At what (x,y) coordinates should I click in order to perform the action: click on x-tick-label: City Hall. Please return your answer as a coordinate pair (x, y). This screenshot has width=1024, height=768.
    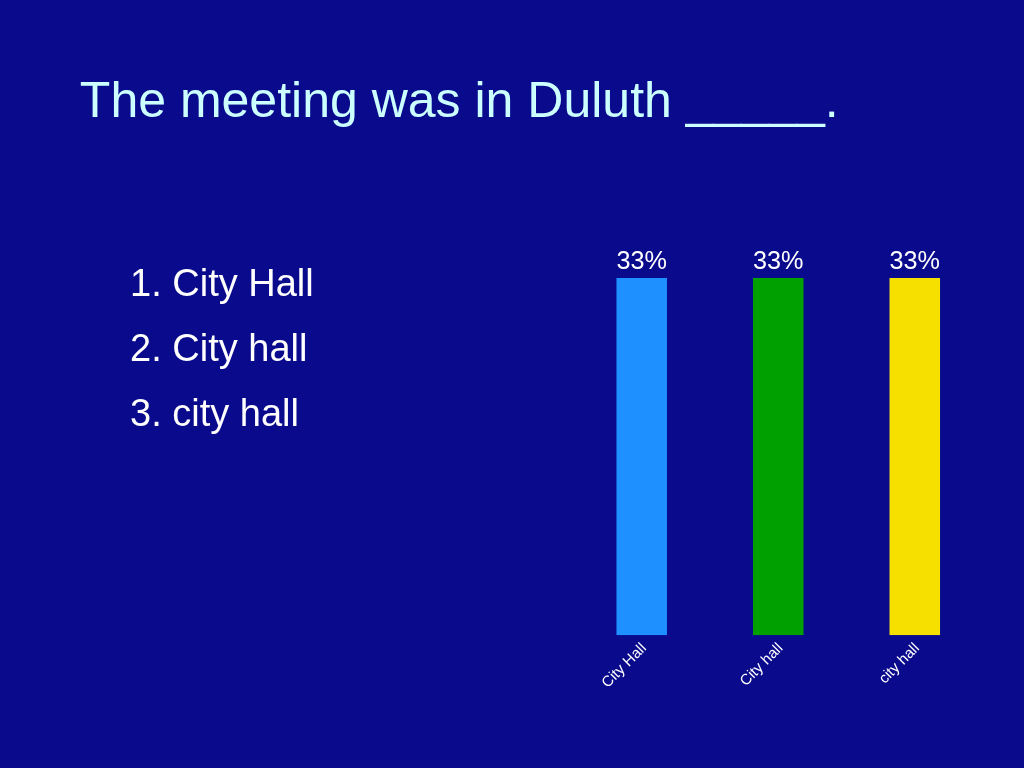
    Looking at the image, I should click on (623, 665).